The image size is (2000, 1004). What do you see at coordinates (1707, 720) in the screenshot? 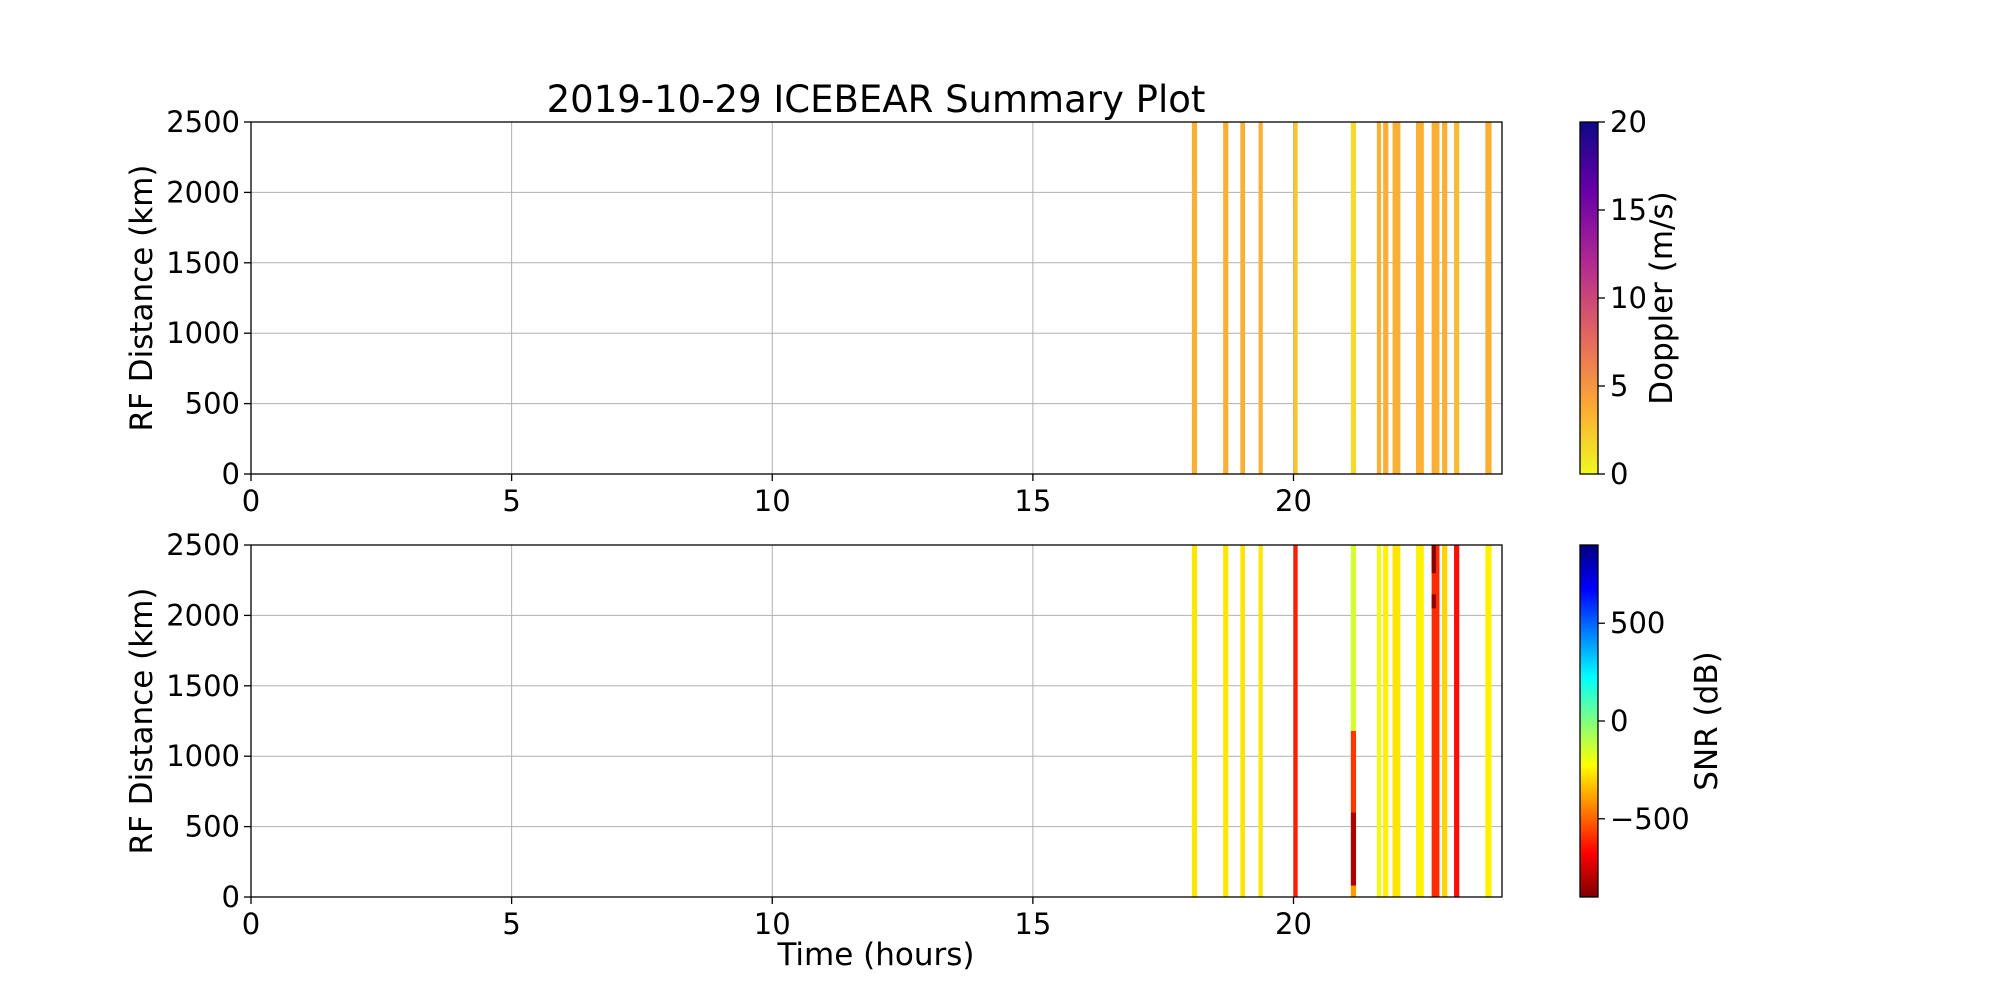
I see `colorbar-label: SNR (dB)` at bounding box center [1707, 720].